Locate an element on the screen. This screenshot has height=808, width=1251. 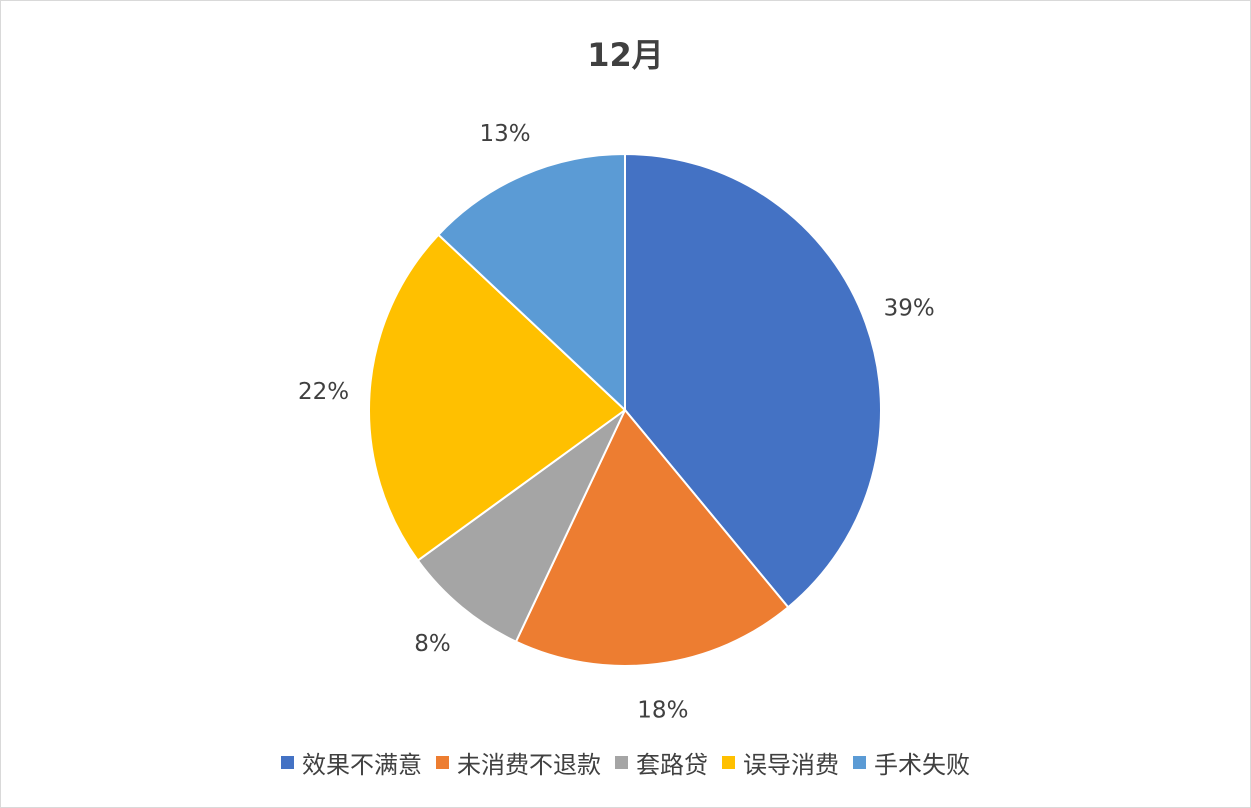
legend: 效果不满意 未消费不退款 套路贷 误导消费 手术失败 is located at coordinates (625, 762).